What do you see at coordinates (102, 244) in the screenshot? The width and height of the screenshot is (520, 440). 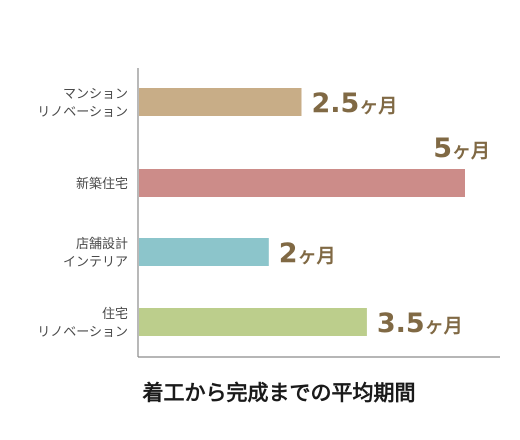 I see `category-label-2-0: 店舗設計` at bounding box center [102, 244].